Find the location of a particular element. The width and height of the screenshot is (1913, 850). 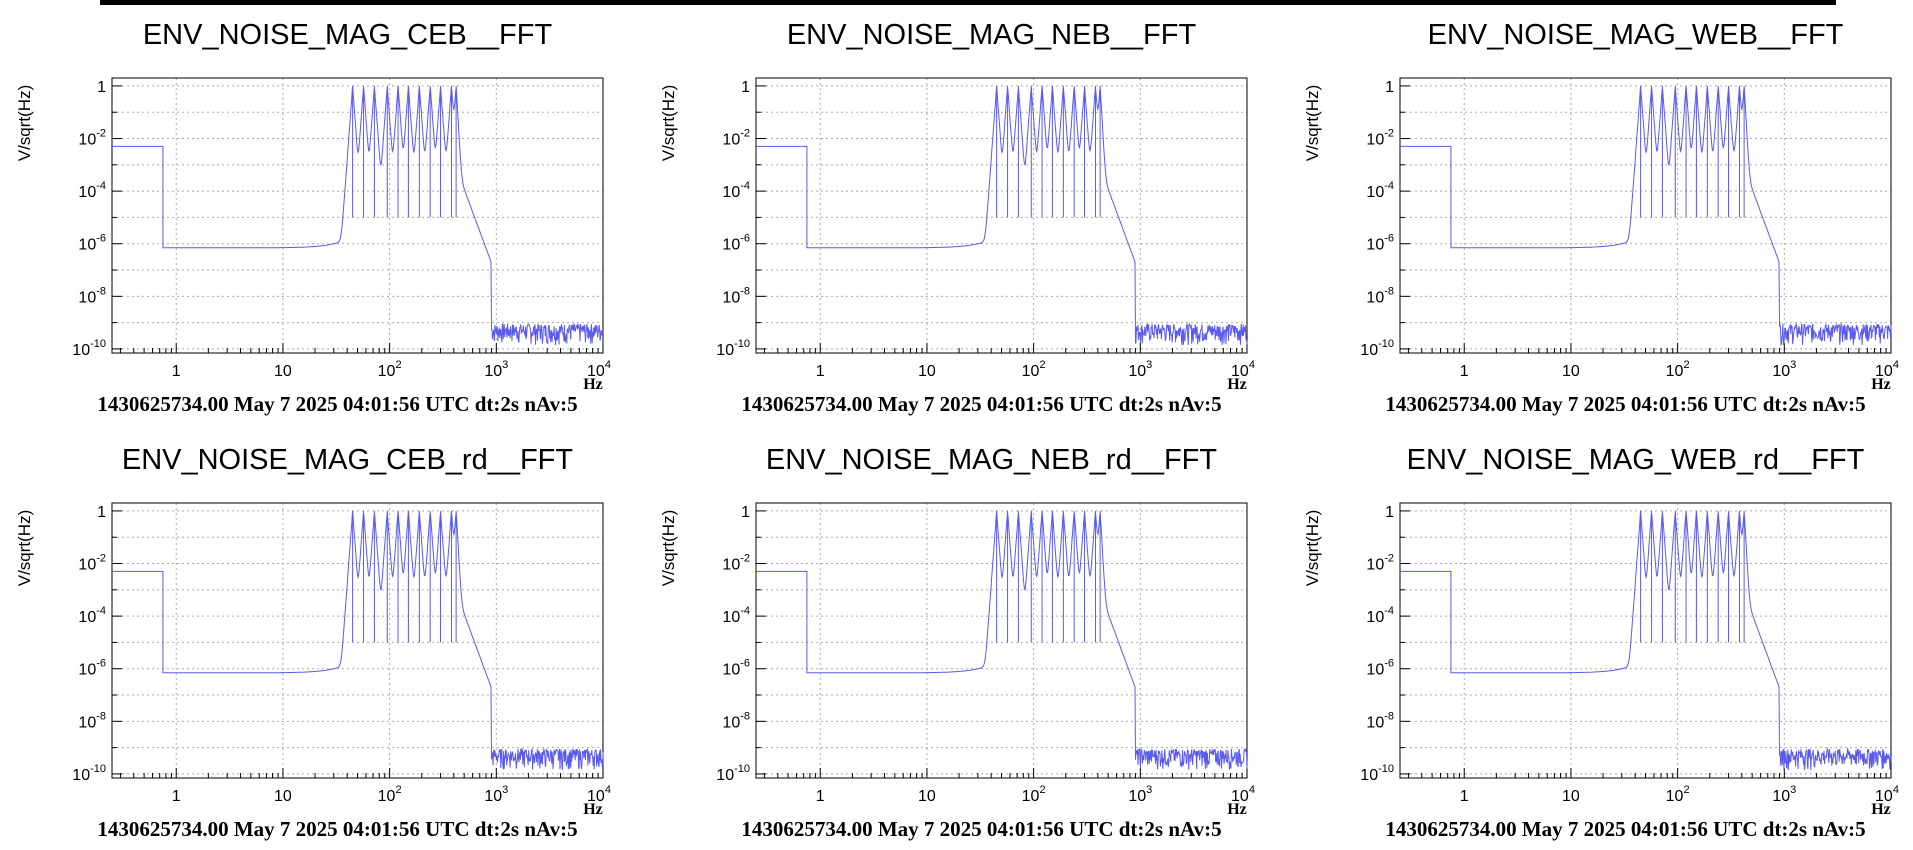

chart-title: ENV_NOISE_MAG_NEB_rd__FFT is located at coordinates (992, 460).